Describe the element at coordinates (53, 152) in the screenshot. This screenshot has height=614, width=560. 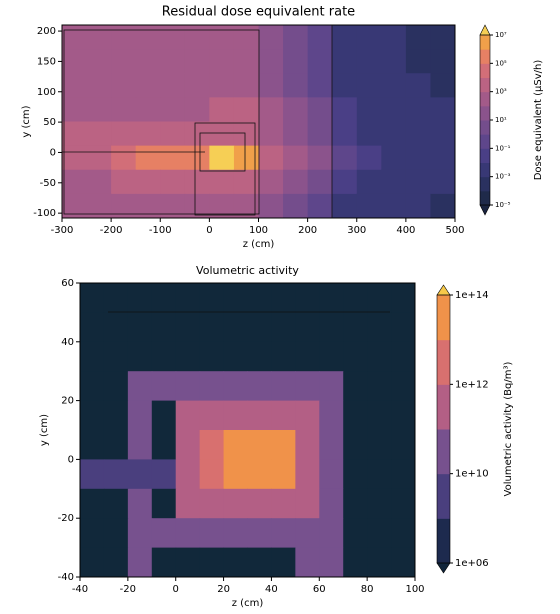
I see `y-tick-label: 0` at that location.